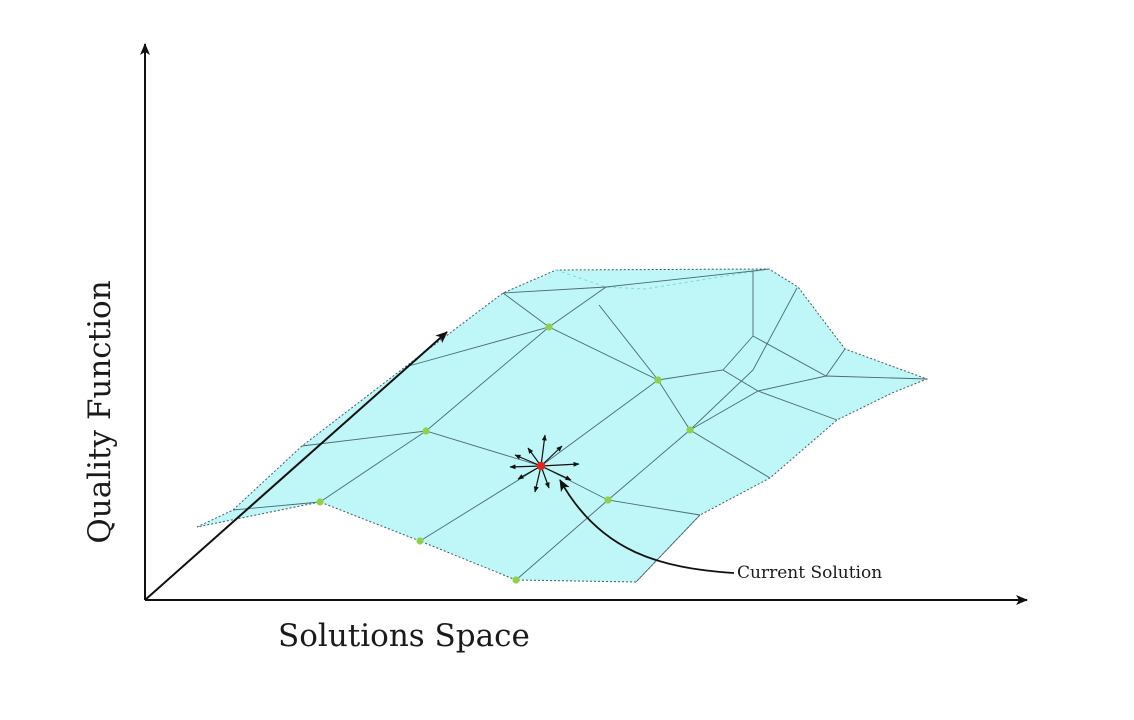 This screenshot has height=720, width=1134. What do you see at coordinates (505, 453) in the screenshot?
I see `neighbor-nodes` at bounding box center [505, 453].